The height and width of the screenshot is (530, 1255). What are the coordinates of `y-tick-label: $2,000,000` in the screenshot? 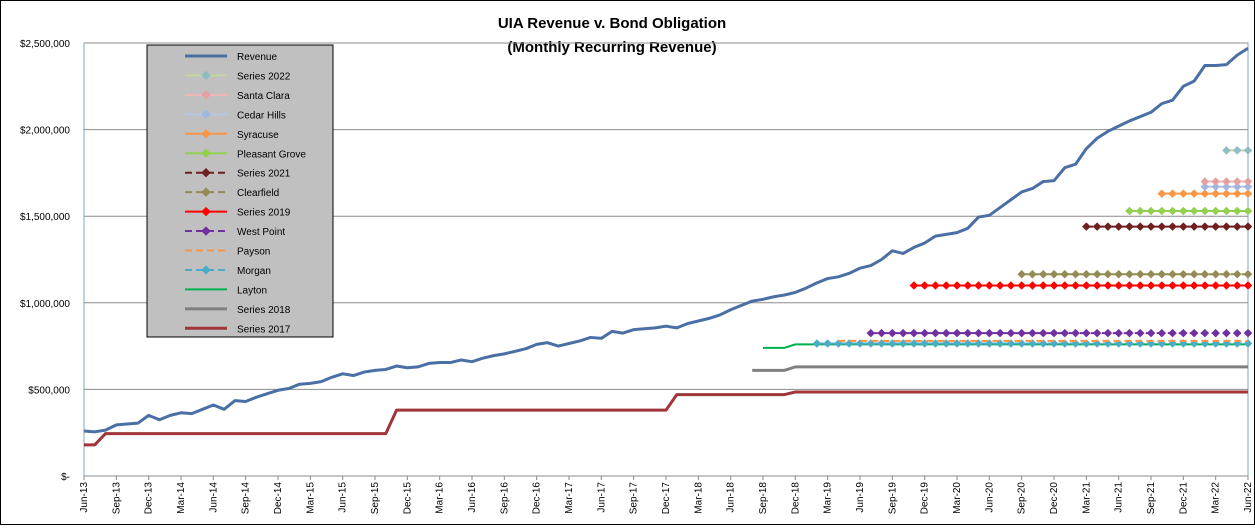 It's located at (45, 131).